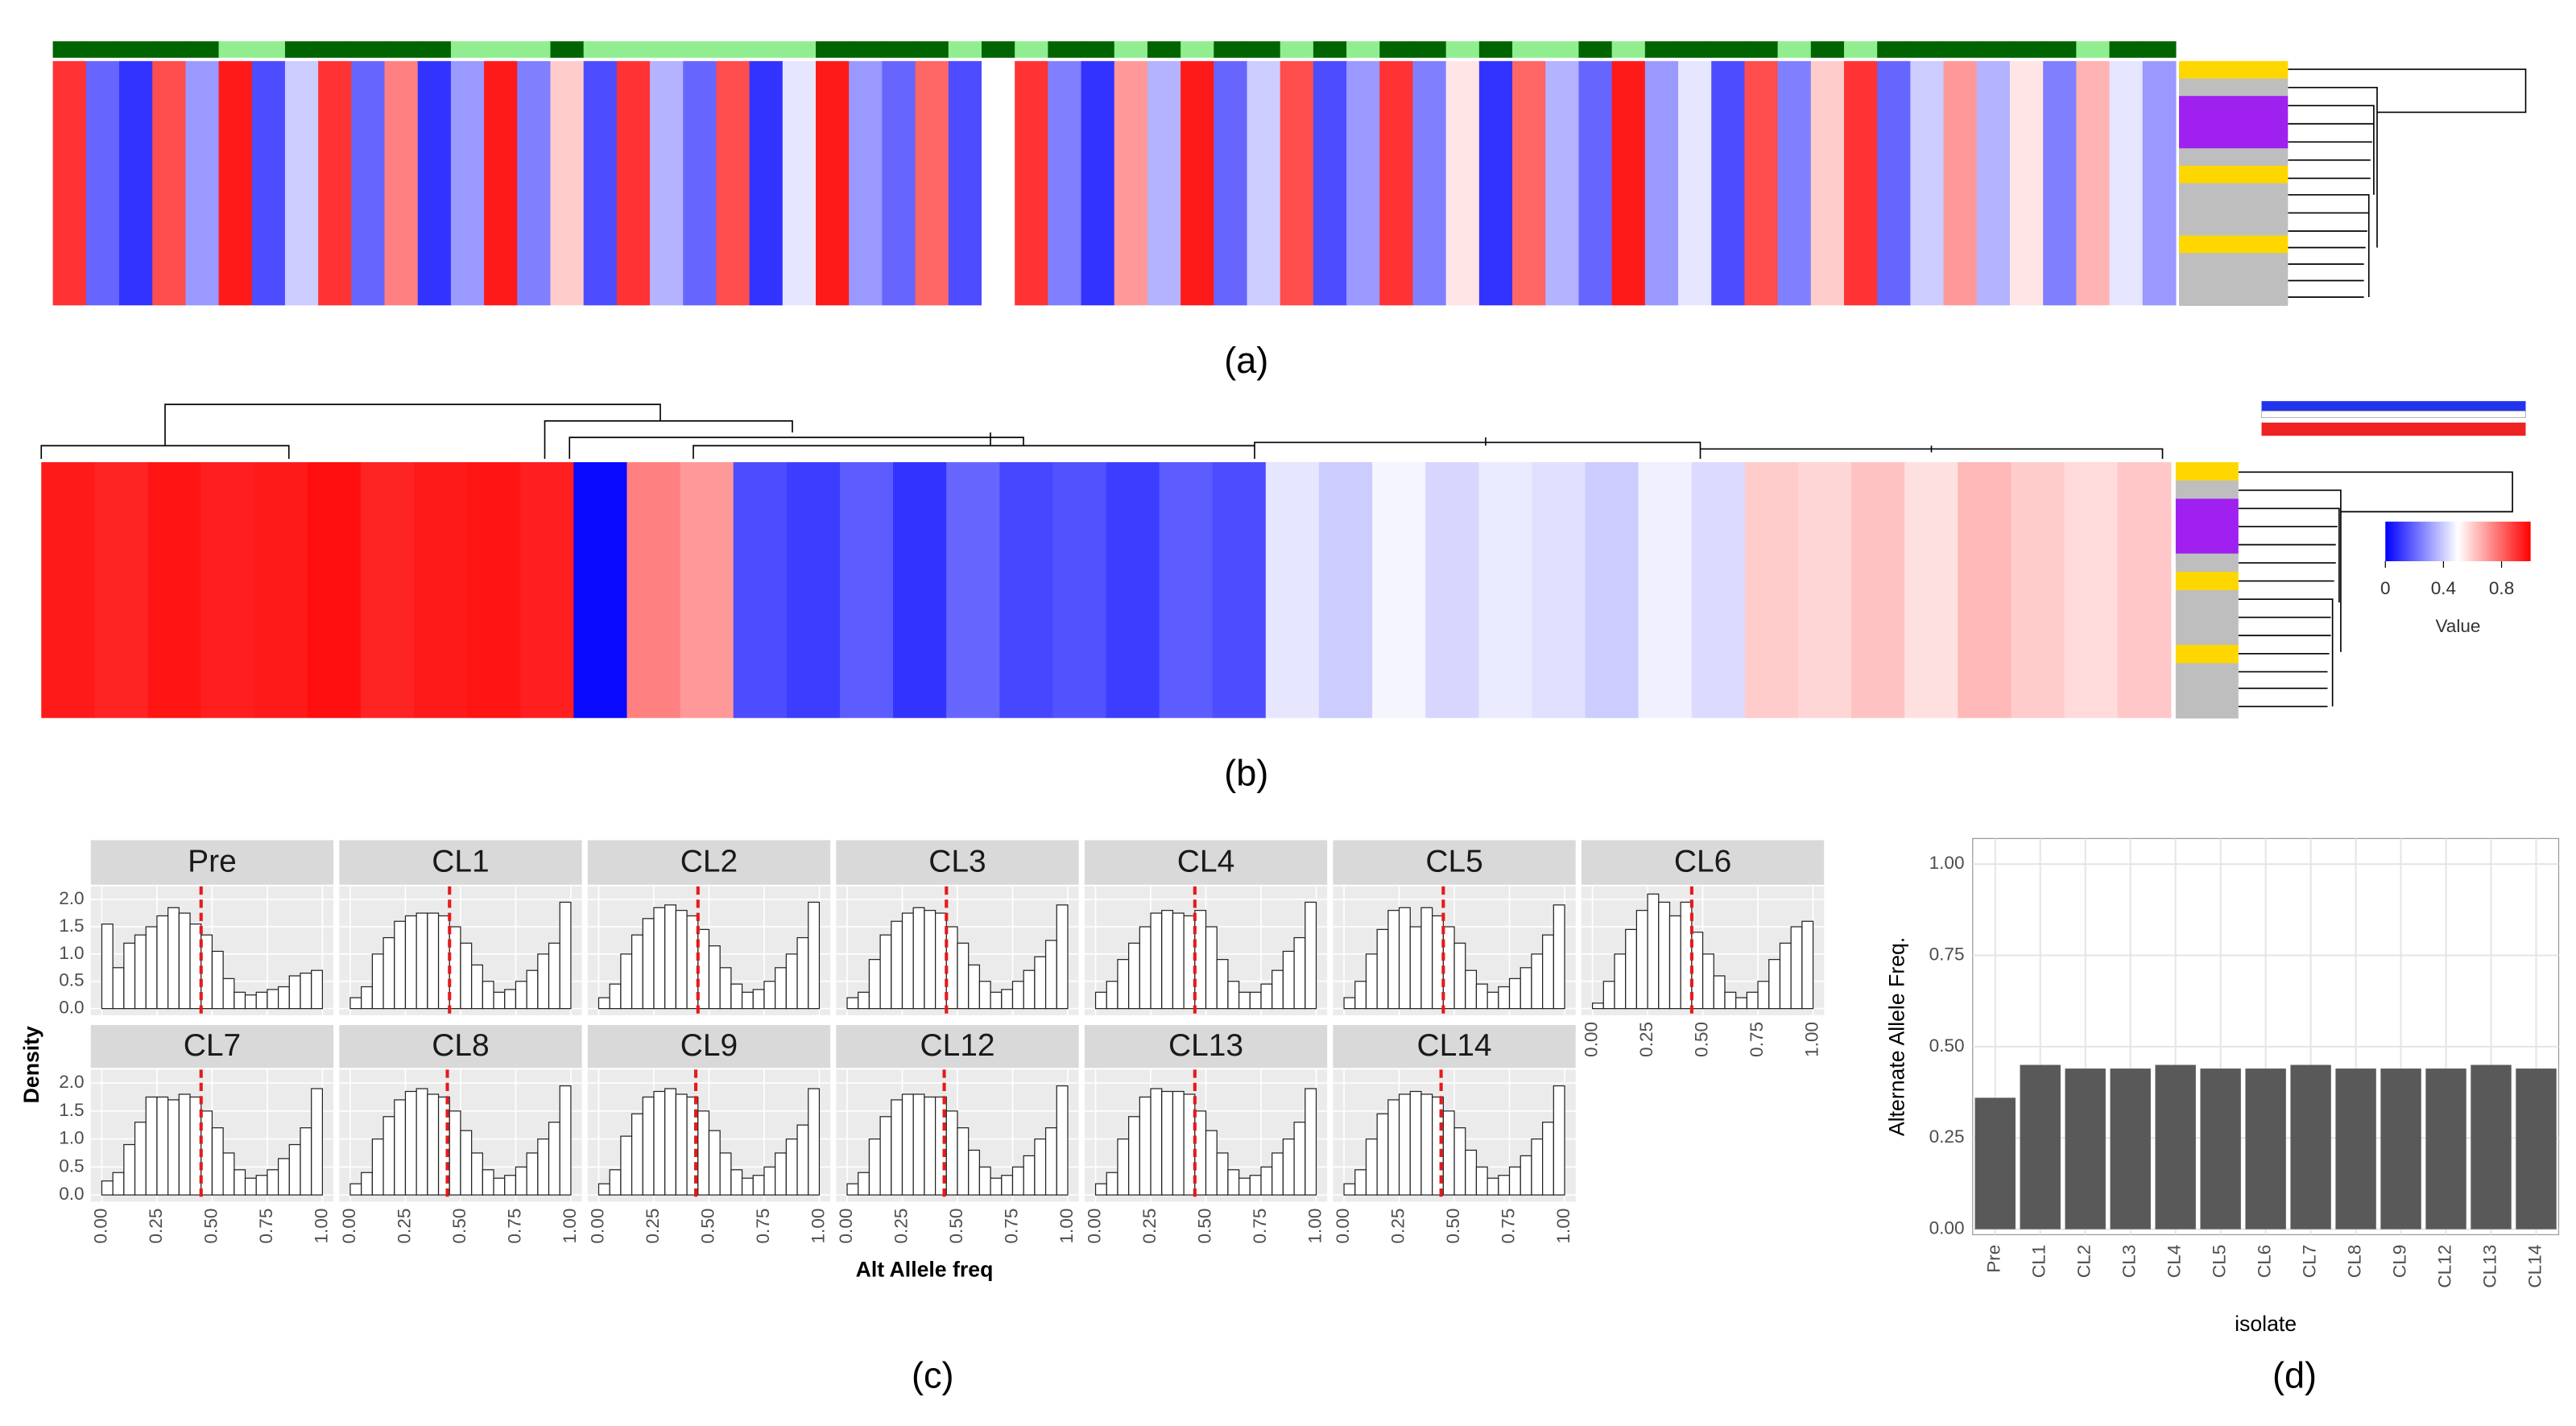 The height and width of the screenshot is (1426, 2576). I want to click on y-tick-label: 0.5, so click(71, 980).